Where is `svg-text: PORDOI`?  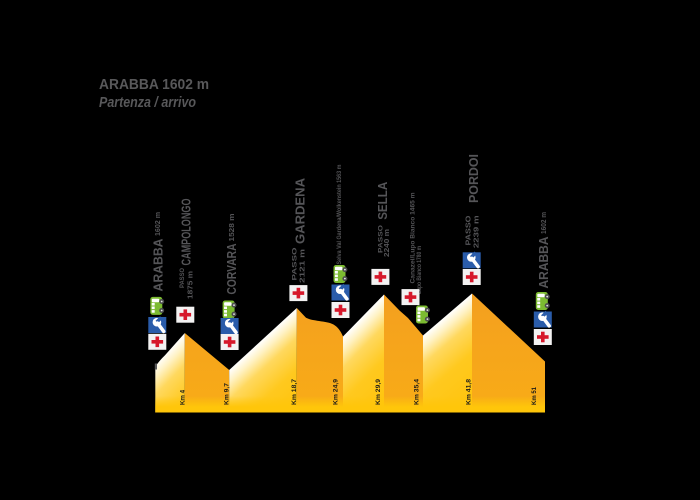
svg-text: PORDOI is located at coordinates (473, 178).